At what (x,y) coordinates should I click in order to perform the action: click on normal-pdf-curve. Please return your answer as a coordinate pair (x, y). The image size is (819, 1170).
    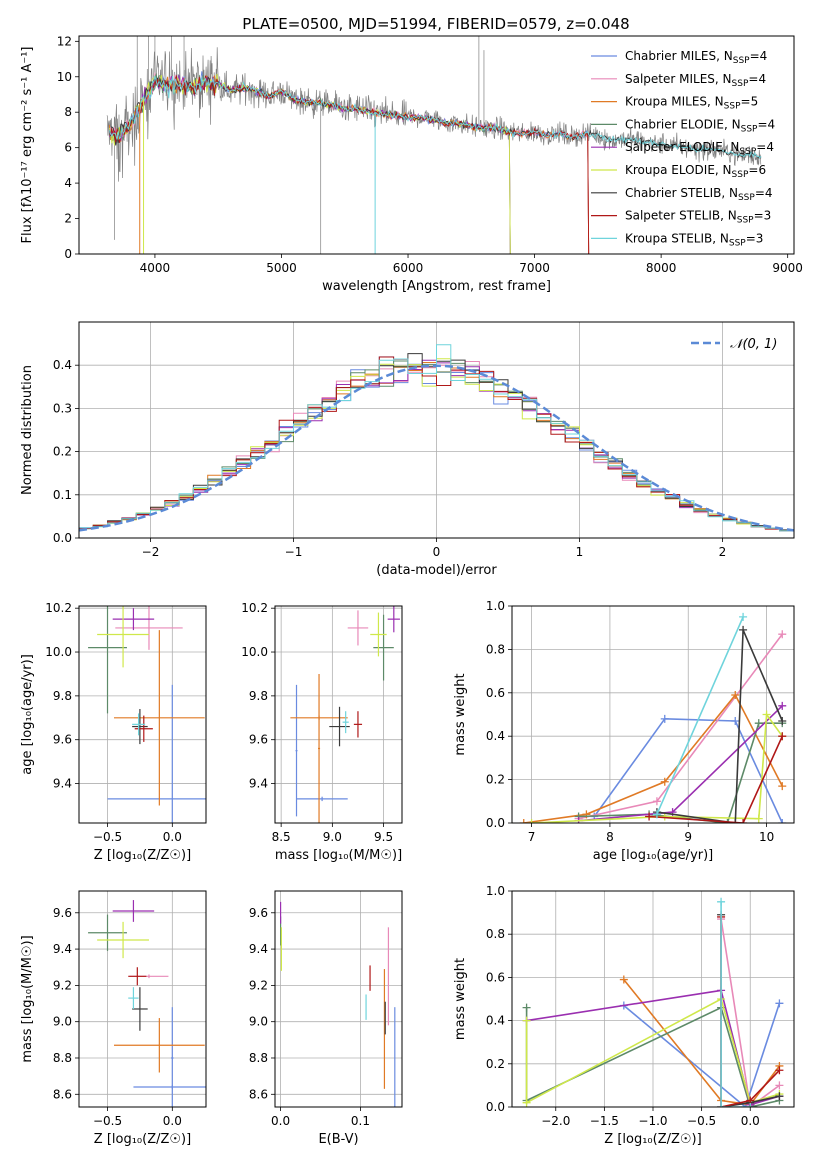
    Looking at the image, I should click on (436, 448).